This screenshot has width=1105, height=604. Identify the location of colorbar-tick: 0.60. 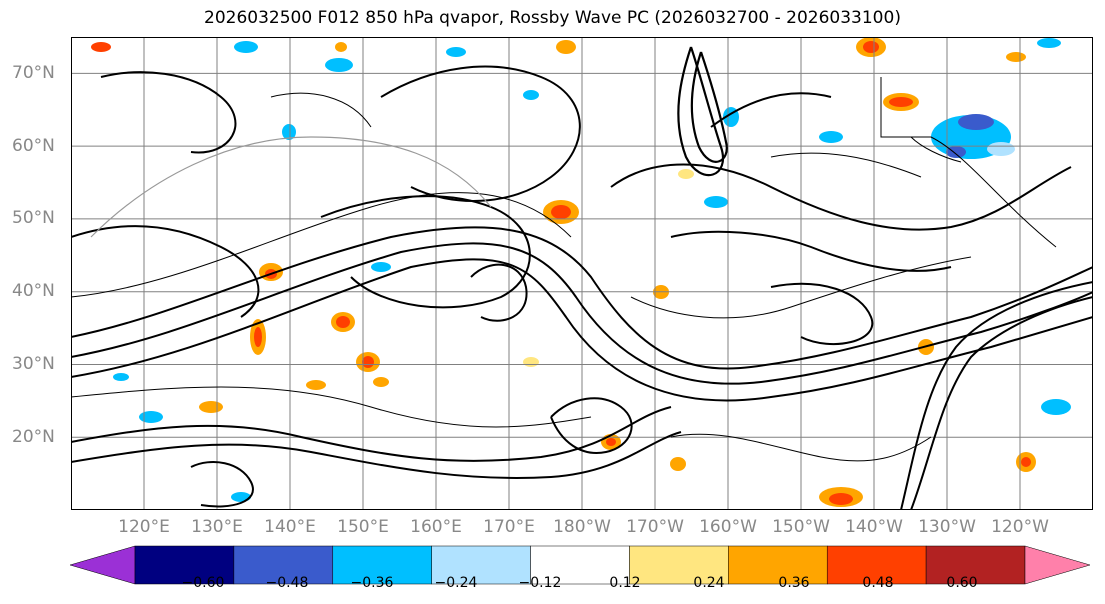
(962, 583).